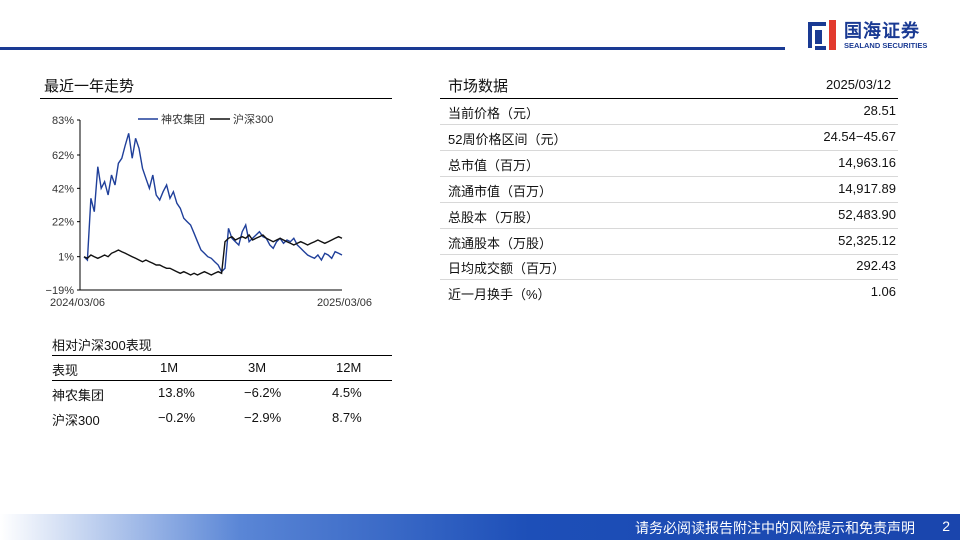 The width and height of the screenshot is (960, 540). Describe the element at coordinates (672, 269) in the screenshot. I see `list-item: 日均成交额（百万） 292.43` at that location.